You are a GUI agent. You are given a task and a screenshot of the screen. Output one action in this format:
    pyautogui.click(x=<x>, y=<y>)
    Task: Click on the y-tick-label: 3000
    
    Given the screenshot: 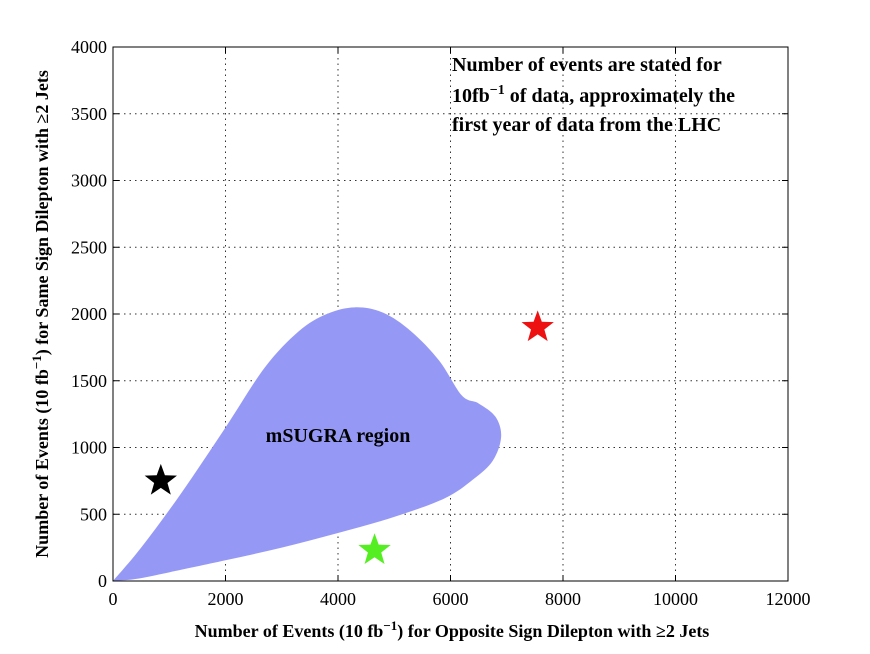 What is the action you would take?
    pyautogui.click(x=89, y=181)
    